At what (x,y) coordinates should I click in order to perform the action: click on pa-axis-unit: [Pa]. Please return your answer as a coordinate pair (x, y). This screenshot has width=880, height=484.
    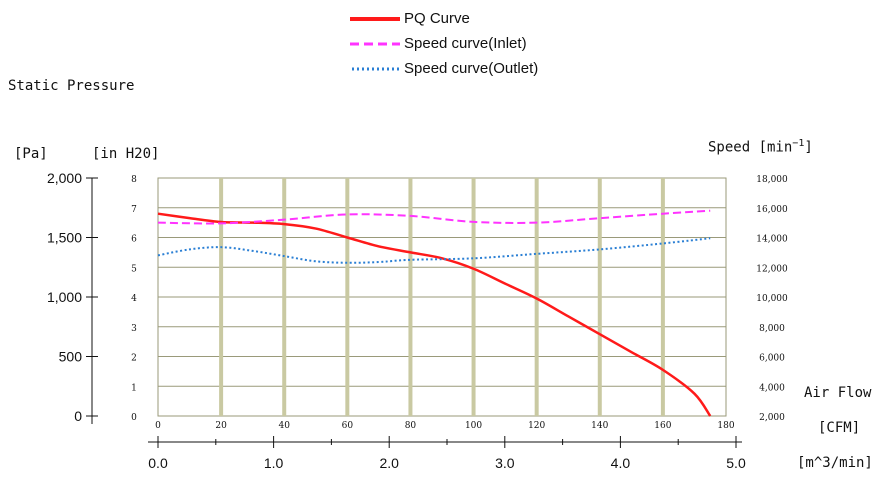
    Looking at the image, I should click on (31, 154).